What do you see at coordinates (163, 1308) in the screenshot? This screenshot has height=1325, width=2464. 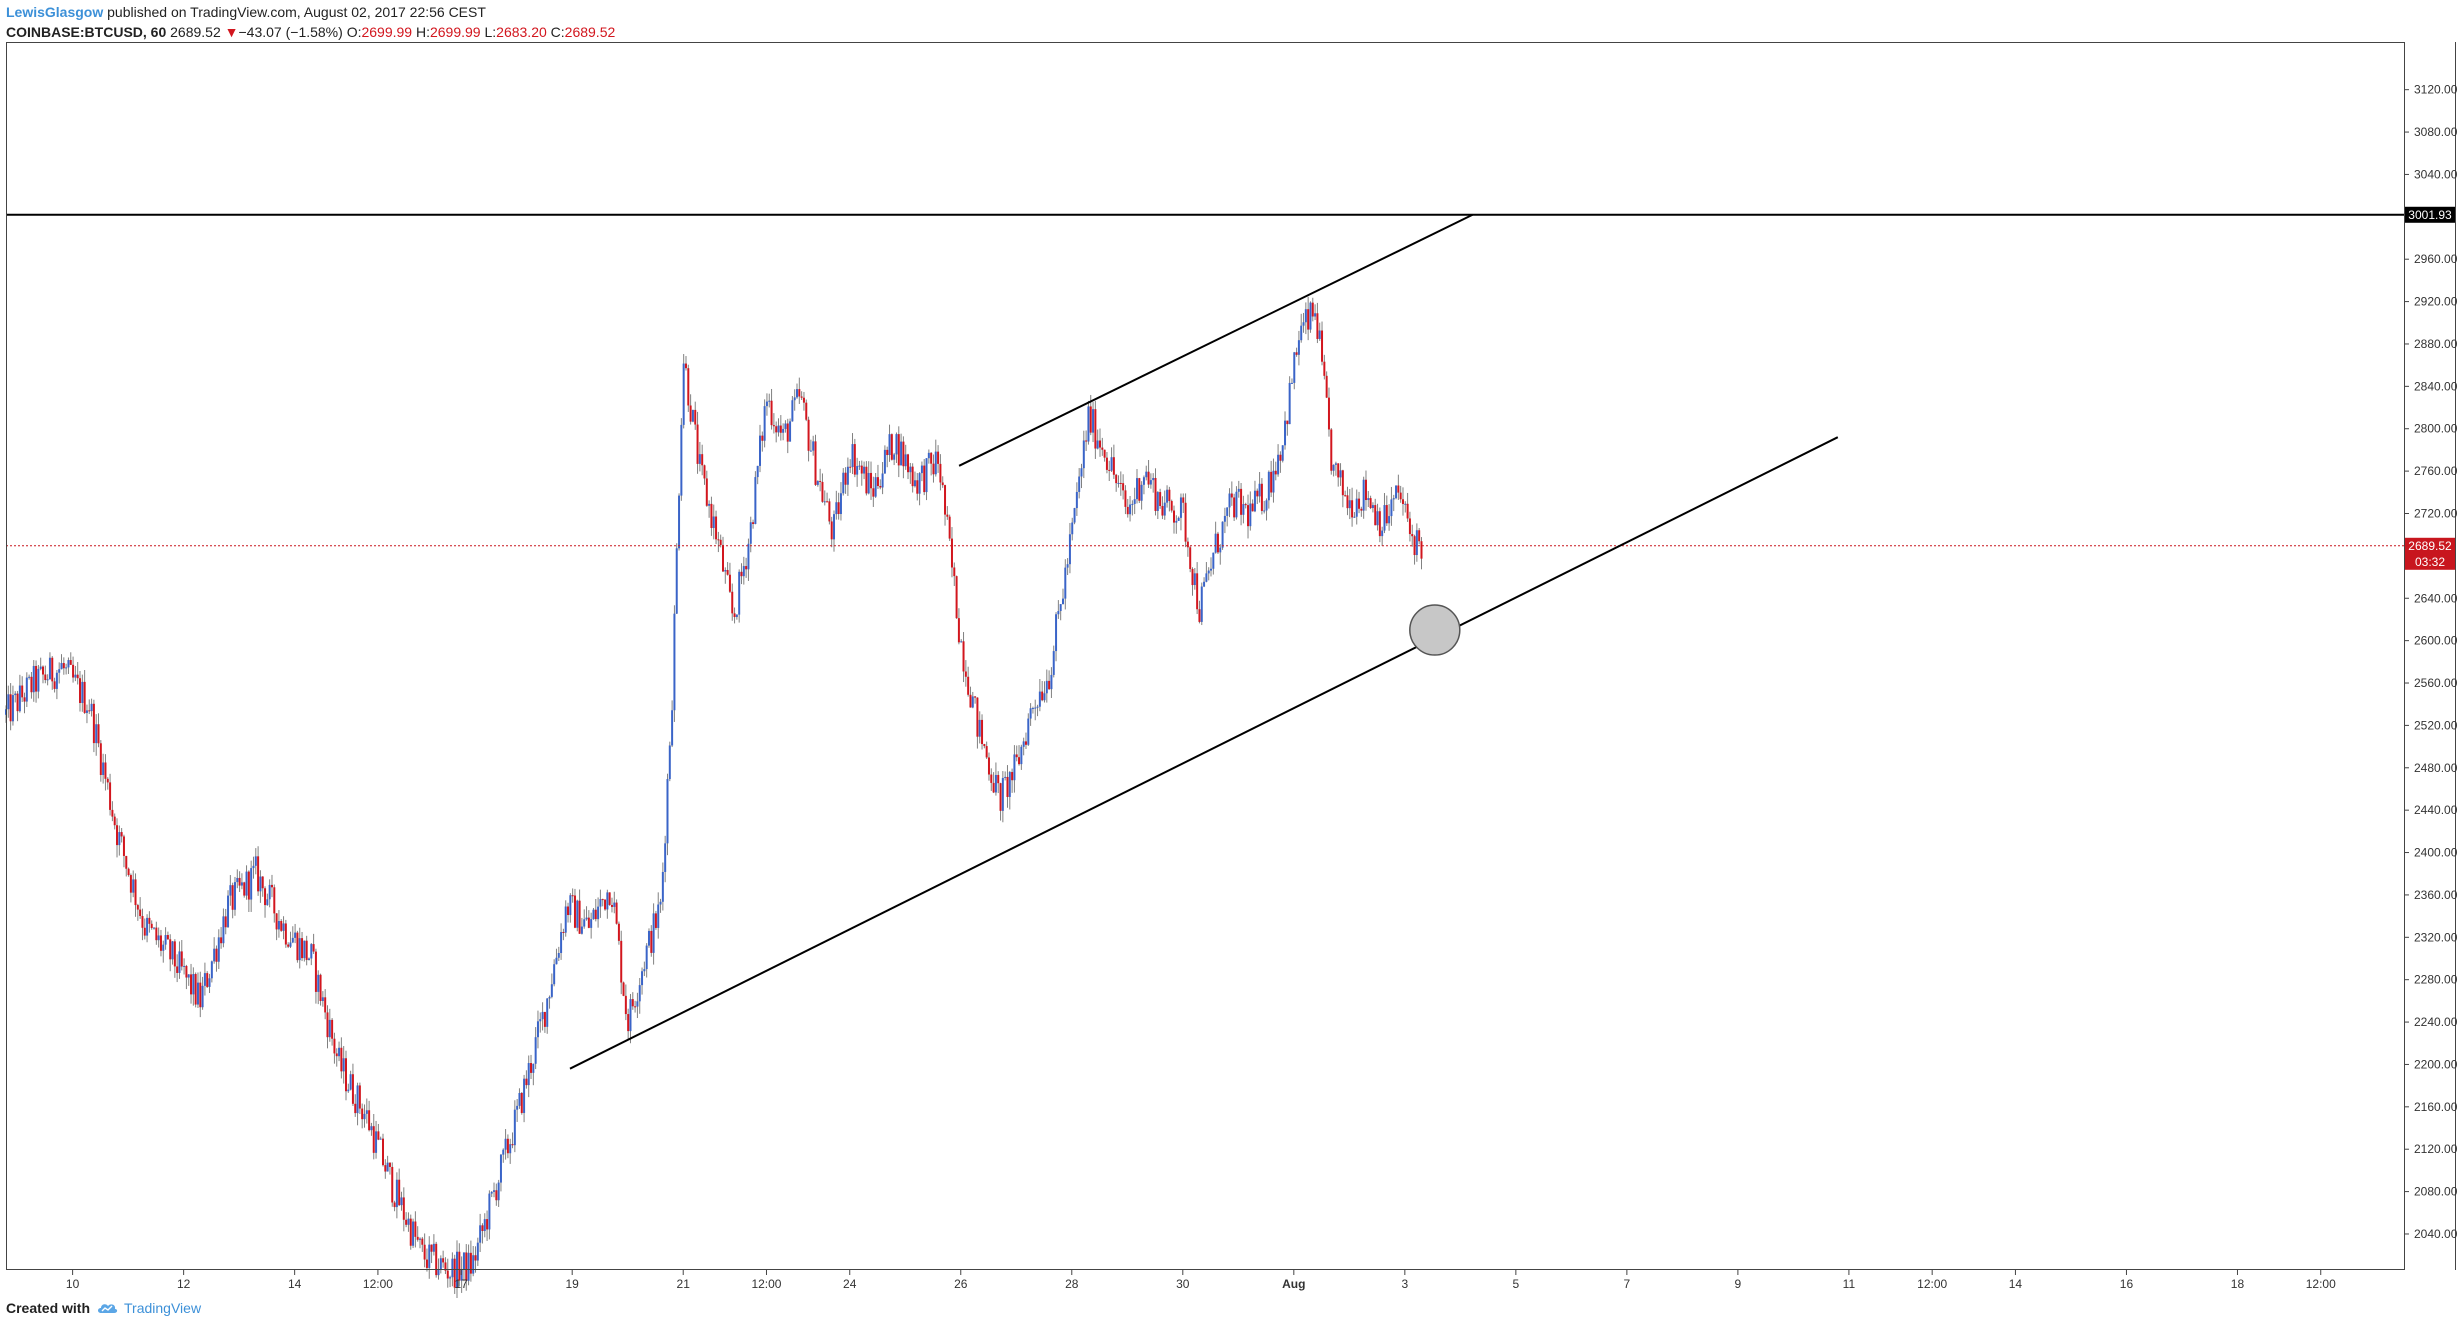 I see `tradingview-link: TradingView` at bounding box center [163, 1308].